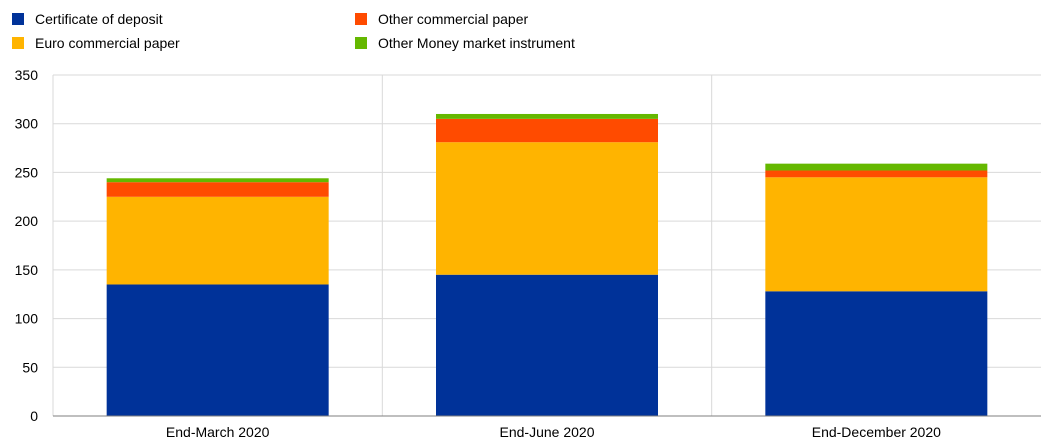  I want to click on bar-euro-commercial-paper-end-june-2020, so click(547, 208).